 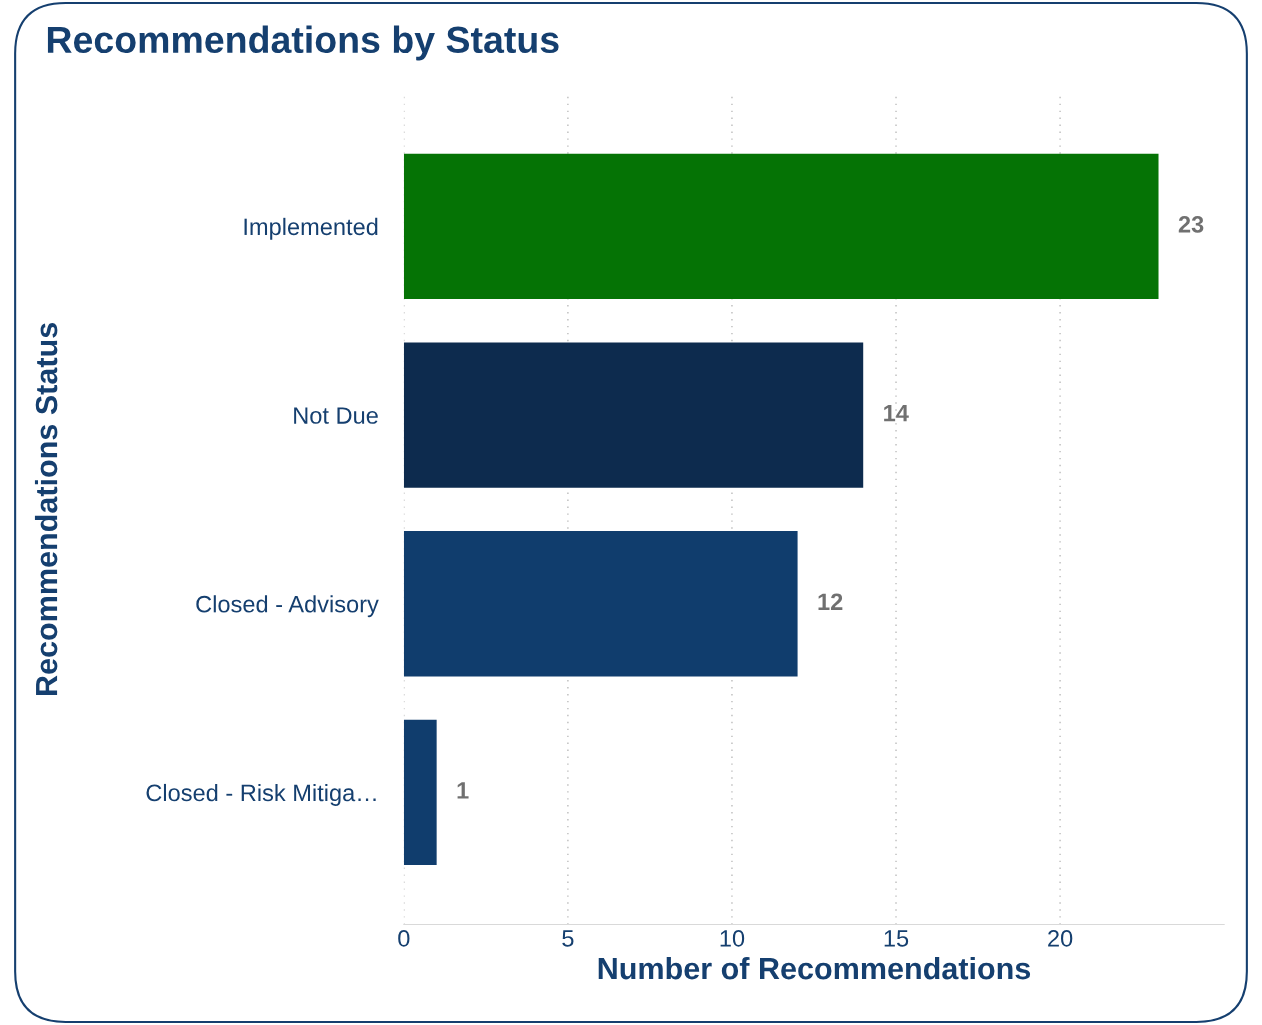 What do you see at coordinates (568, 938) in the screenshot?
I see `x-tick-label: 5` at bounding box center [568, 938].